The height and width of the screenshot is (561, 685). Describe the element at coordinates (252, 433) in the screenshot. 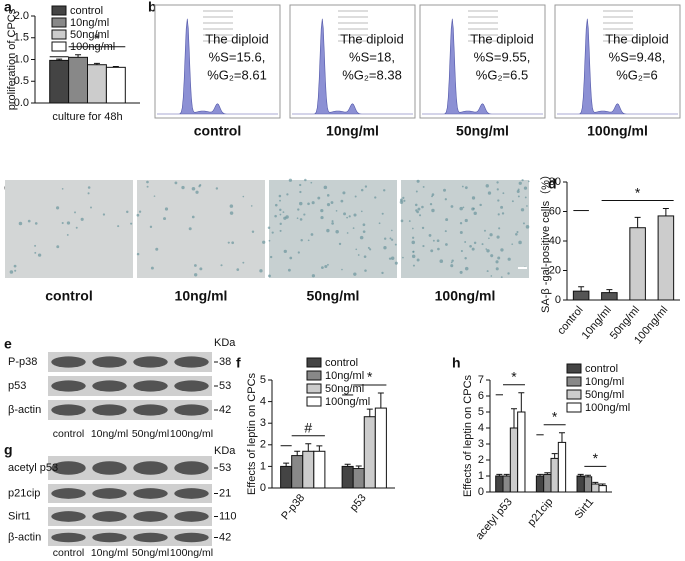

I see `y-axis-label: Effects of leptin on CPCs` at that location.